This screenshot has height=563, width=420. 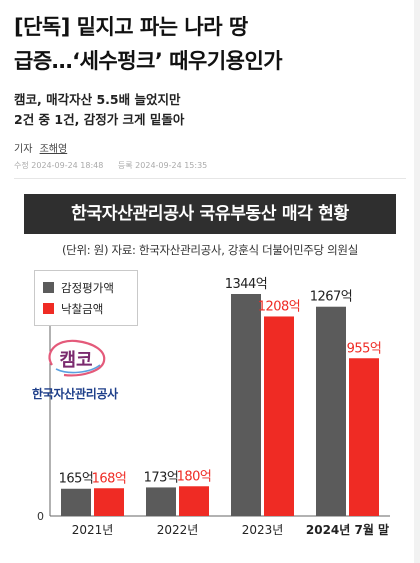 What do you see at coordinates (331, 297) in the screenshot?
I see `data-label: 1267억` at bounding box center [331, 297].